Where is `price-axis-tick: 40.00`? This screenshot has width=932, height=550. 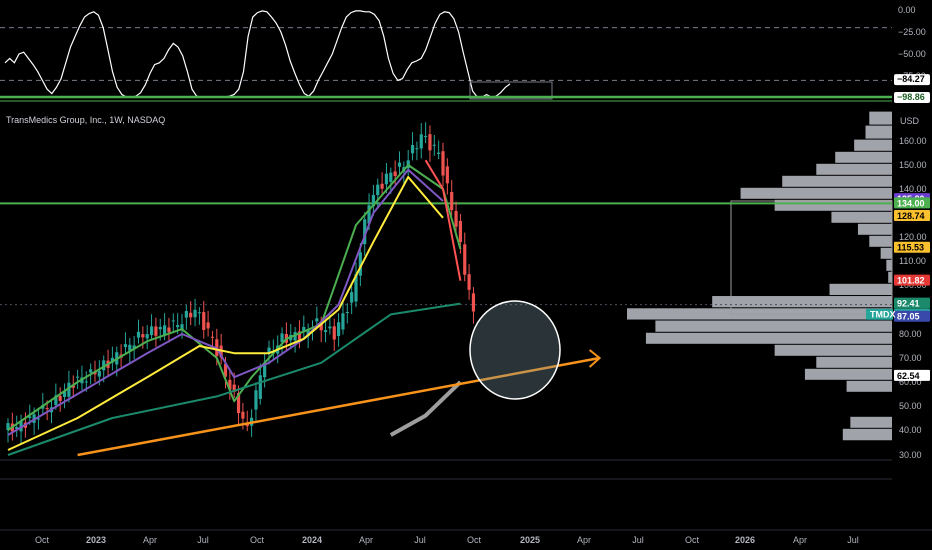
price-axis-tick: 40.00 is located at coordinates (910, 430).